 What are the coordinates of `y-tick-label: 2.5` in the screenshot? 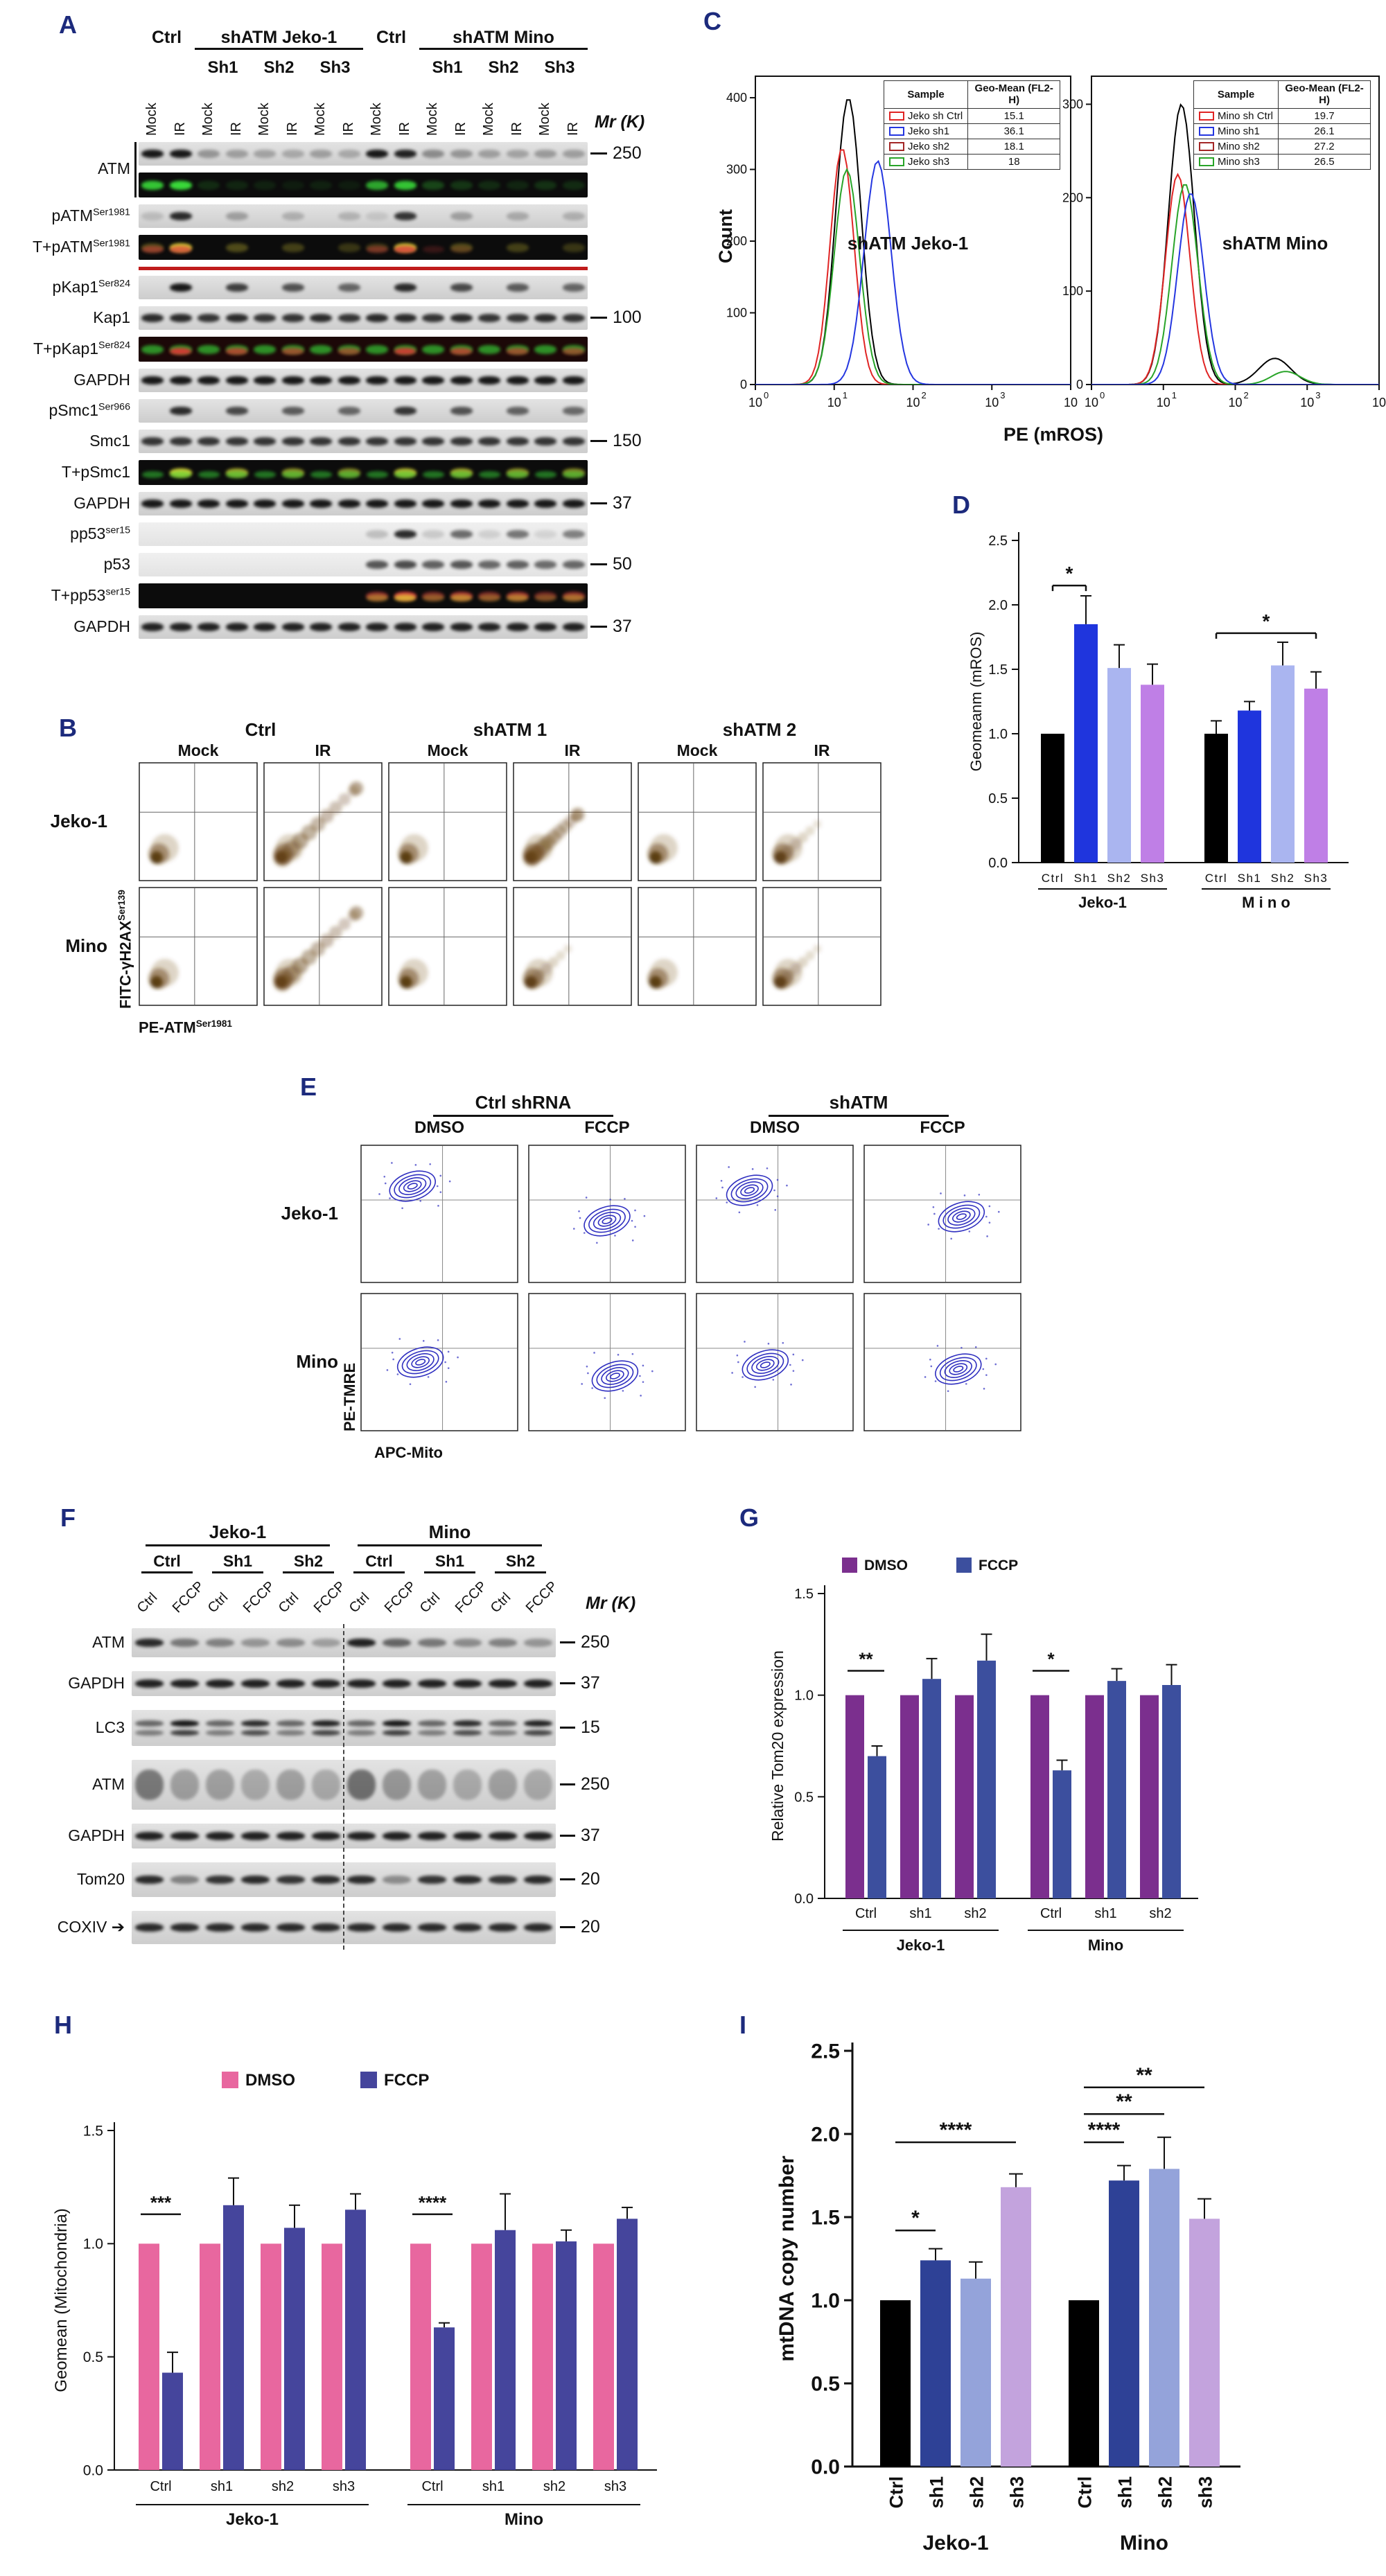 It's located at (825, 2051).